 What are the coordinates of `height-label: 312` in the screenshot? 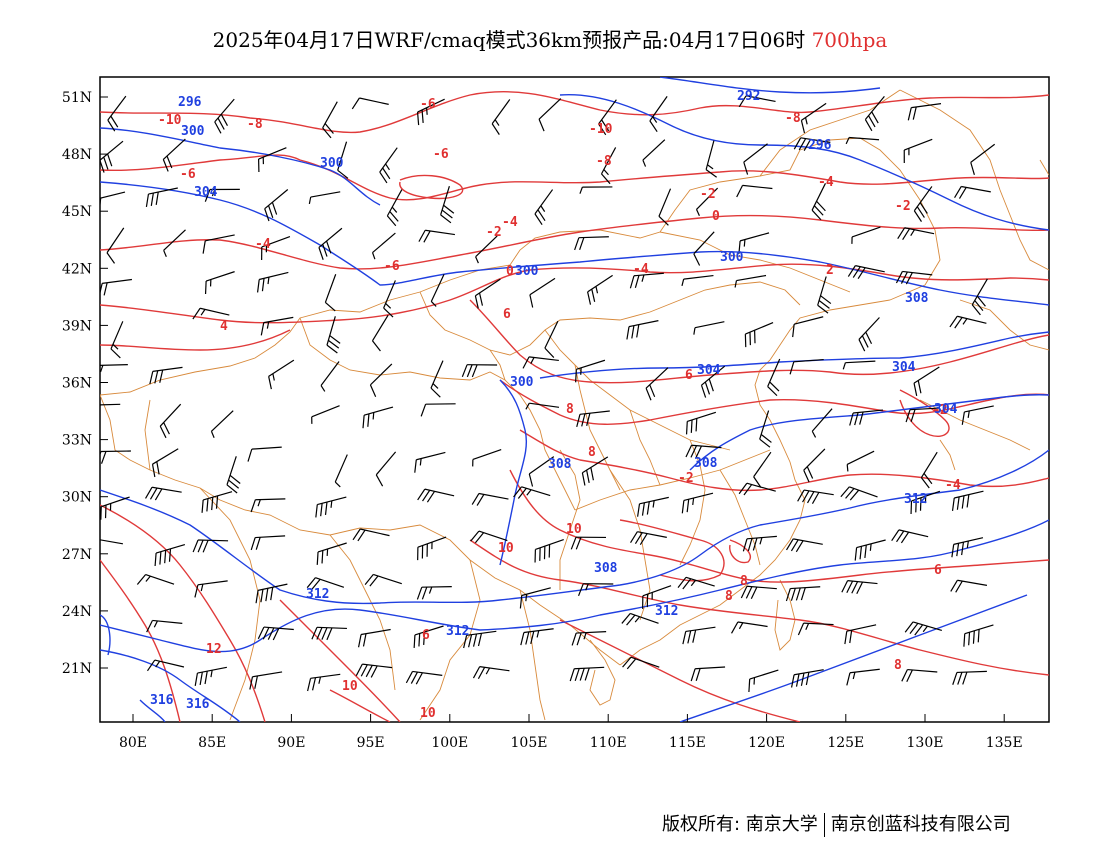 It's located at (317, 594).